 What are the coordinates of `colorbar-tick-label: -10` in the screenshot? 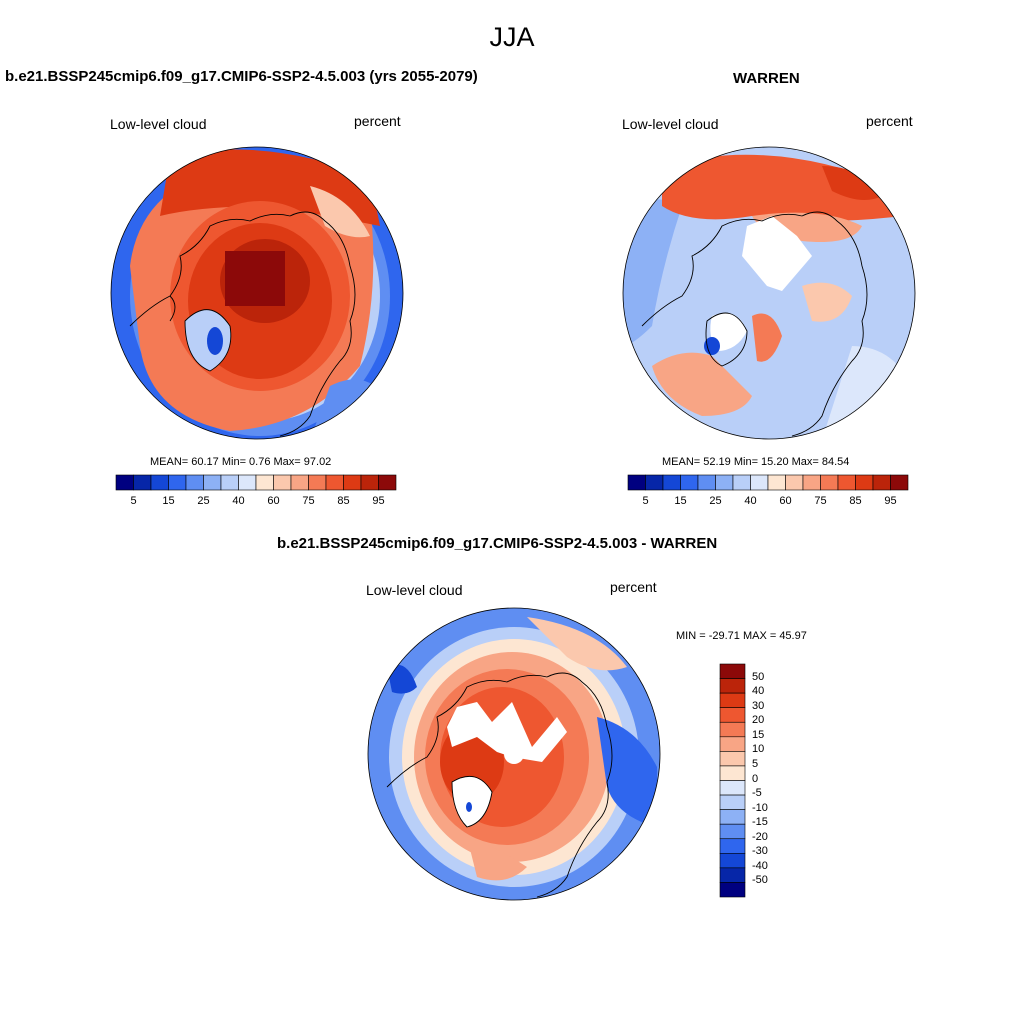 It's located at (760, 807).